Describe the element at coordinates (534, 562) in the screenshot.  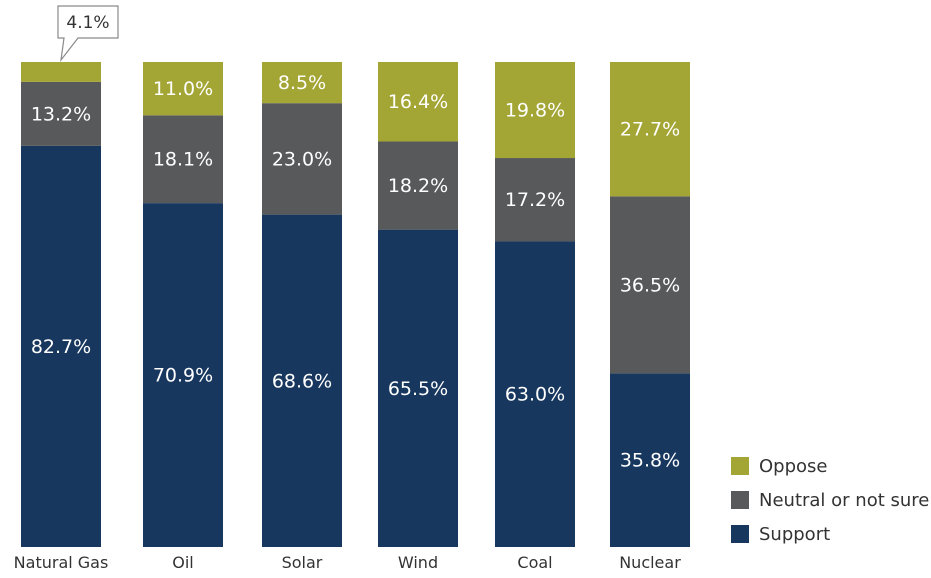
I see `category-label-coal: Coal` at that location.